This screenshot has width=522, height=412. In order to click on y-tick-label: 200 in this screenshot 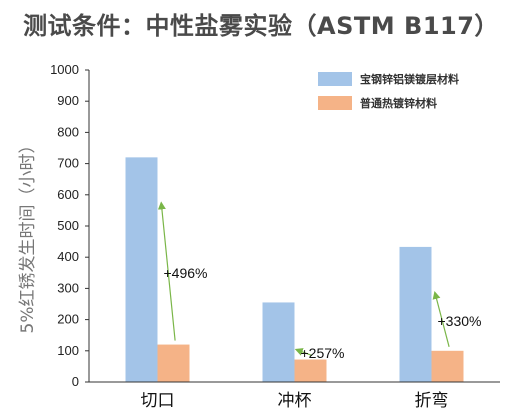, I will do `click(68, 319)`.